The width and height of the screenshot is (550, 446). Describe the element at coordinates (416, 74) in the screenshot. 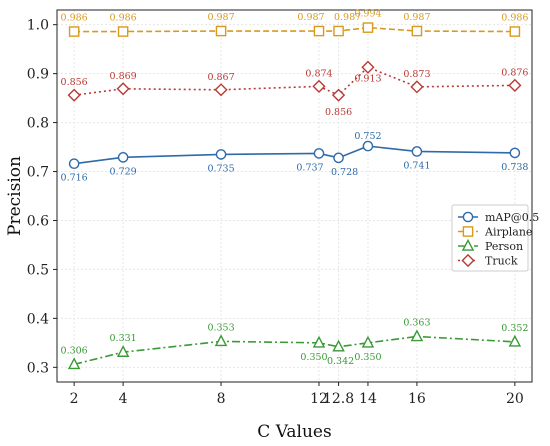

I see `data-label: 0.873` at that location.